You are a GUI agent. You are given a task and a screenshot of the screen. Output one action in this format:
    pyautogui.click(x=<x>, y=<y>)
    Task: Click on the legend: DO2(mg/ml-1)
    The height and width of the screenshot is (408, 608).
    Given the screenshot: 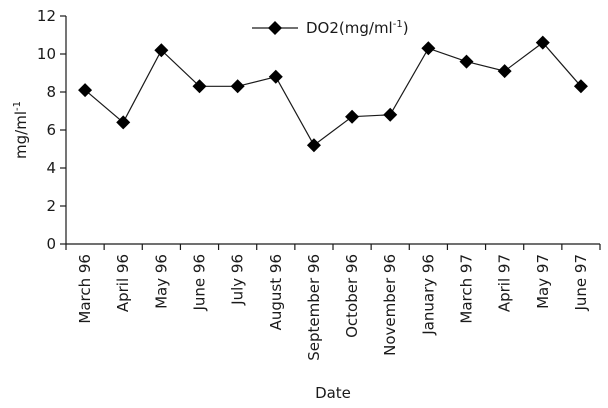 What is the action you would take?
    pyautogui.click(x=330, y=28)
    